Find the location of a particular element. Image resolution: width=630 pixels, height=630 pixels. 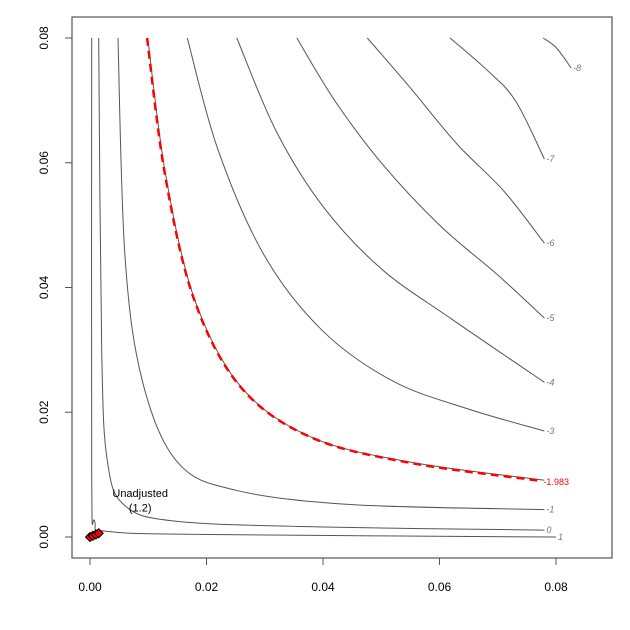

annotation-unadjusted: Unadjusted (1.2) is located at coordinates (140, 501).